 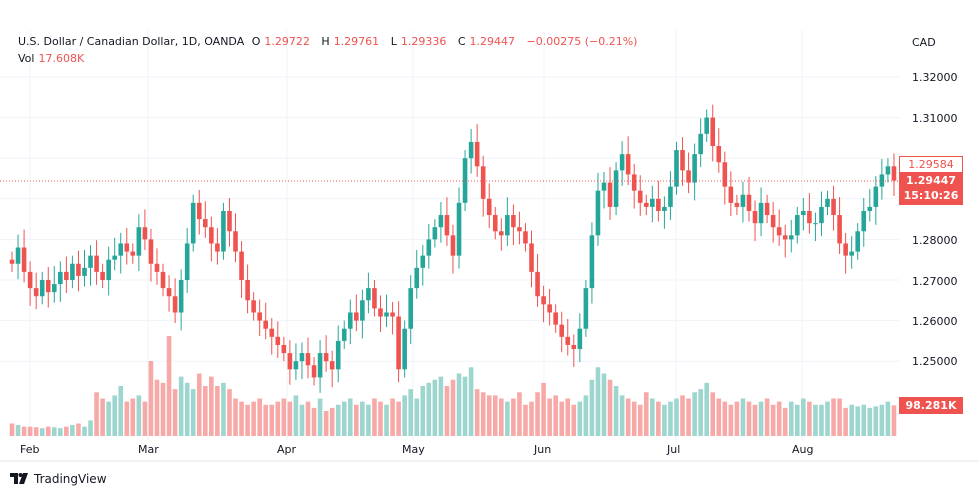 What do you see at coordinates (148, 449) in the screenshot?
I see `month-label: Mar` at bounding box center [148, 449].